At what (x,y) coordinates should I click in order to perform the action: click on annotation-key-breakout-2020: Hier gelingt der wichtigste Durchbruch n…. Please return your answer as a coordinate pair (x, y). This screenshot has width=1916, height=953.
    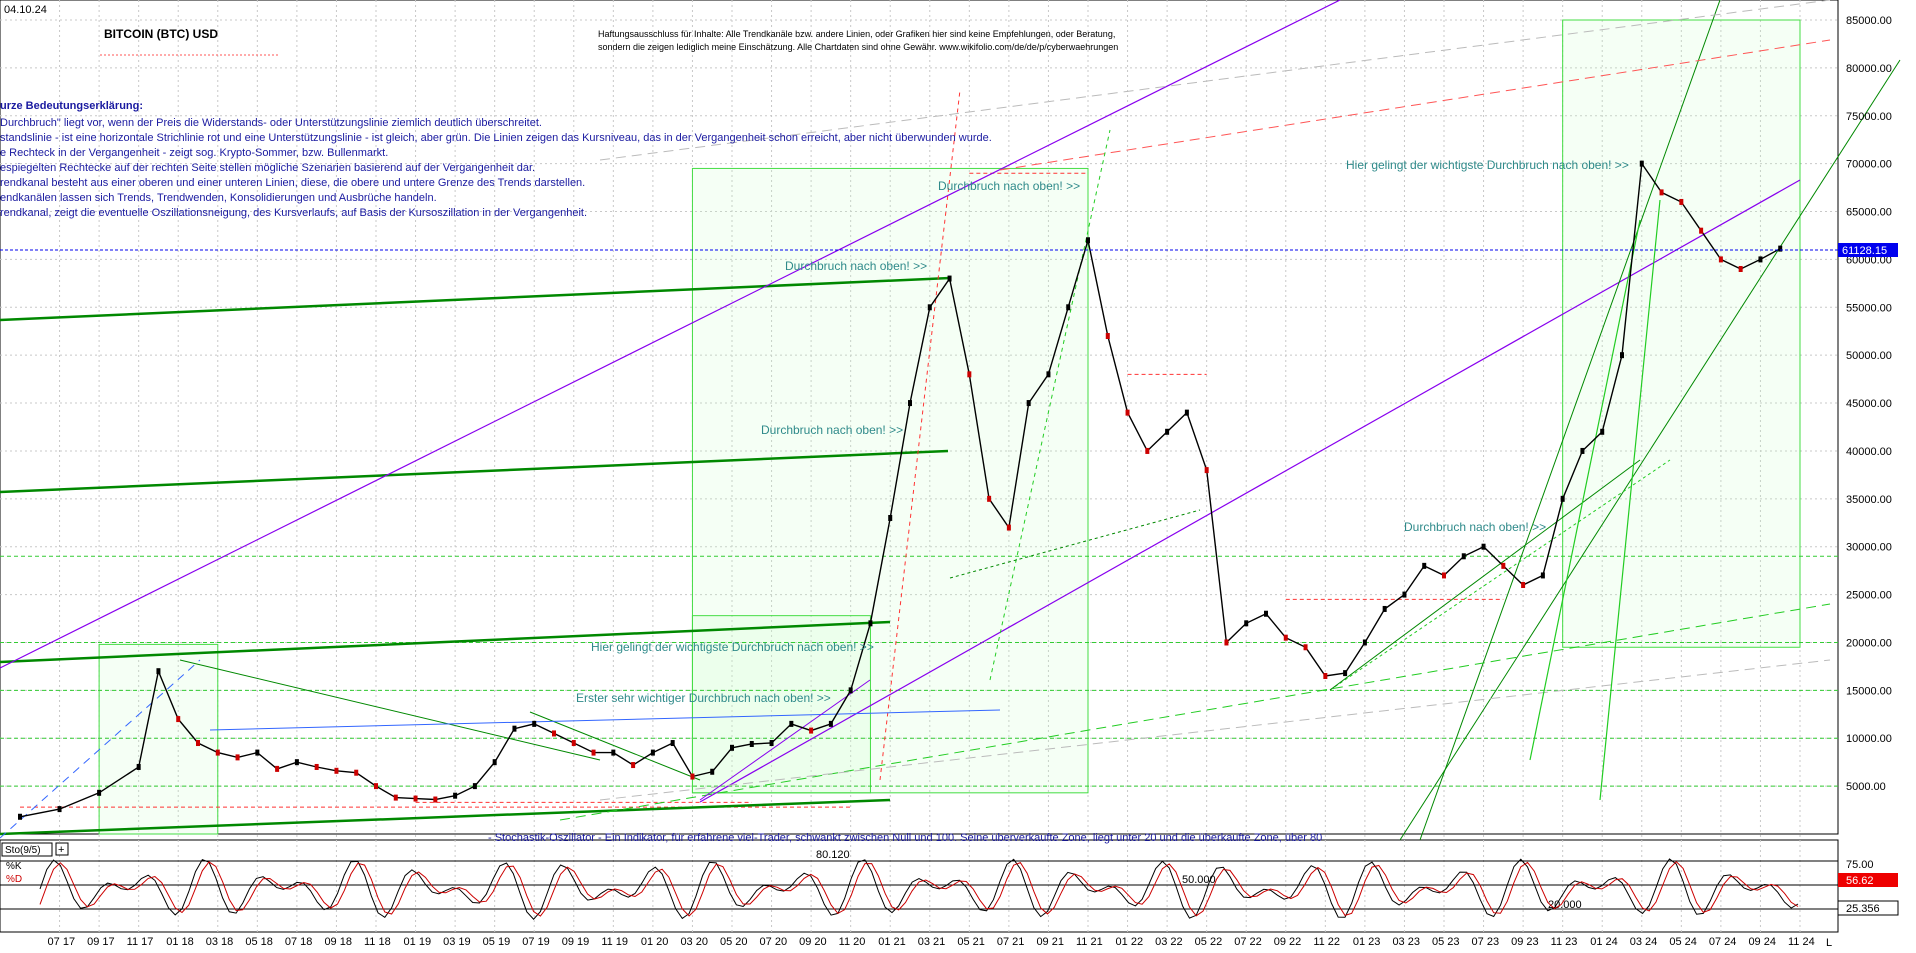
    Looking at the image, I should click on (732, 647).